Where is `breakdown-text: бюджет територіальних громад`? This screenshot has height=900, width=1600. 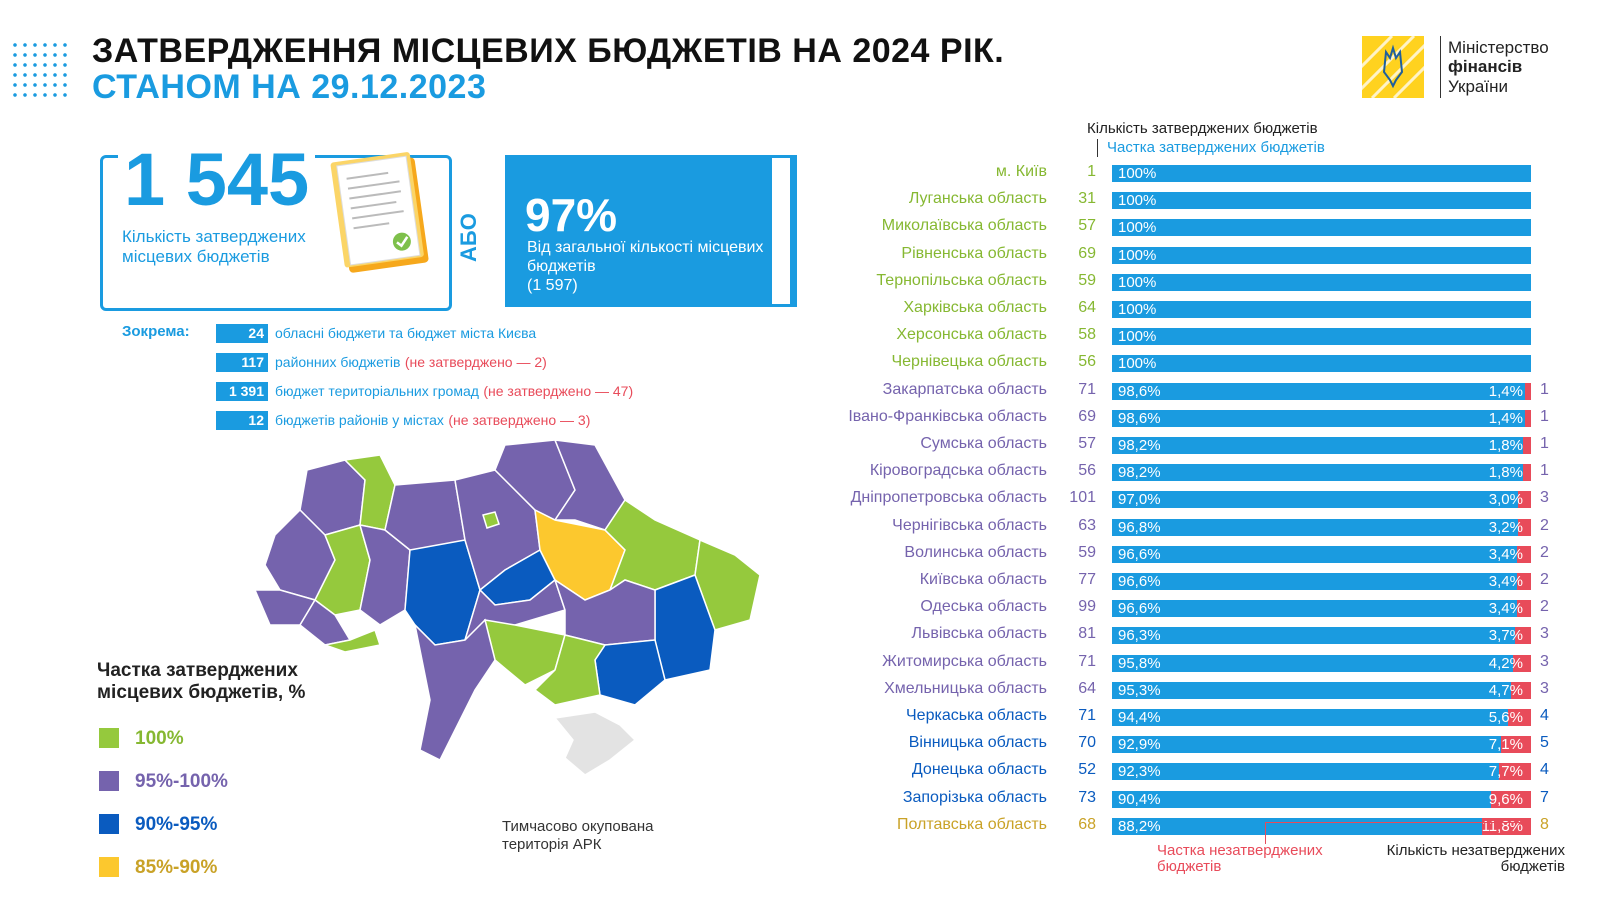 breakdown-text: бюджет територіальних громад is located at coordinates (377, 391).